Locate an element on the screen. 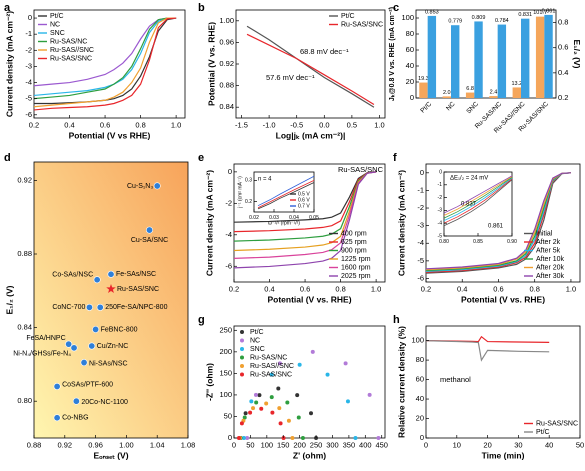  x-tick-label: 1.08 is located at coordinates (188, 445).